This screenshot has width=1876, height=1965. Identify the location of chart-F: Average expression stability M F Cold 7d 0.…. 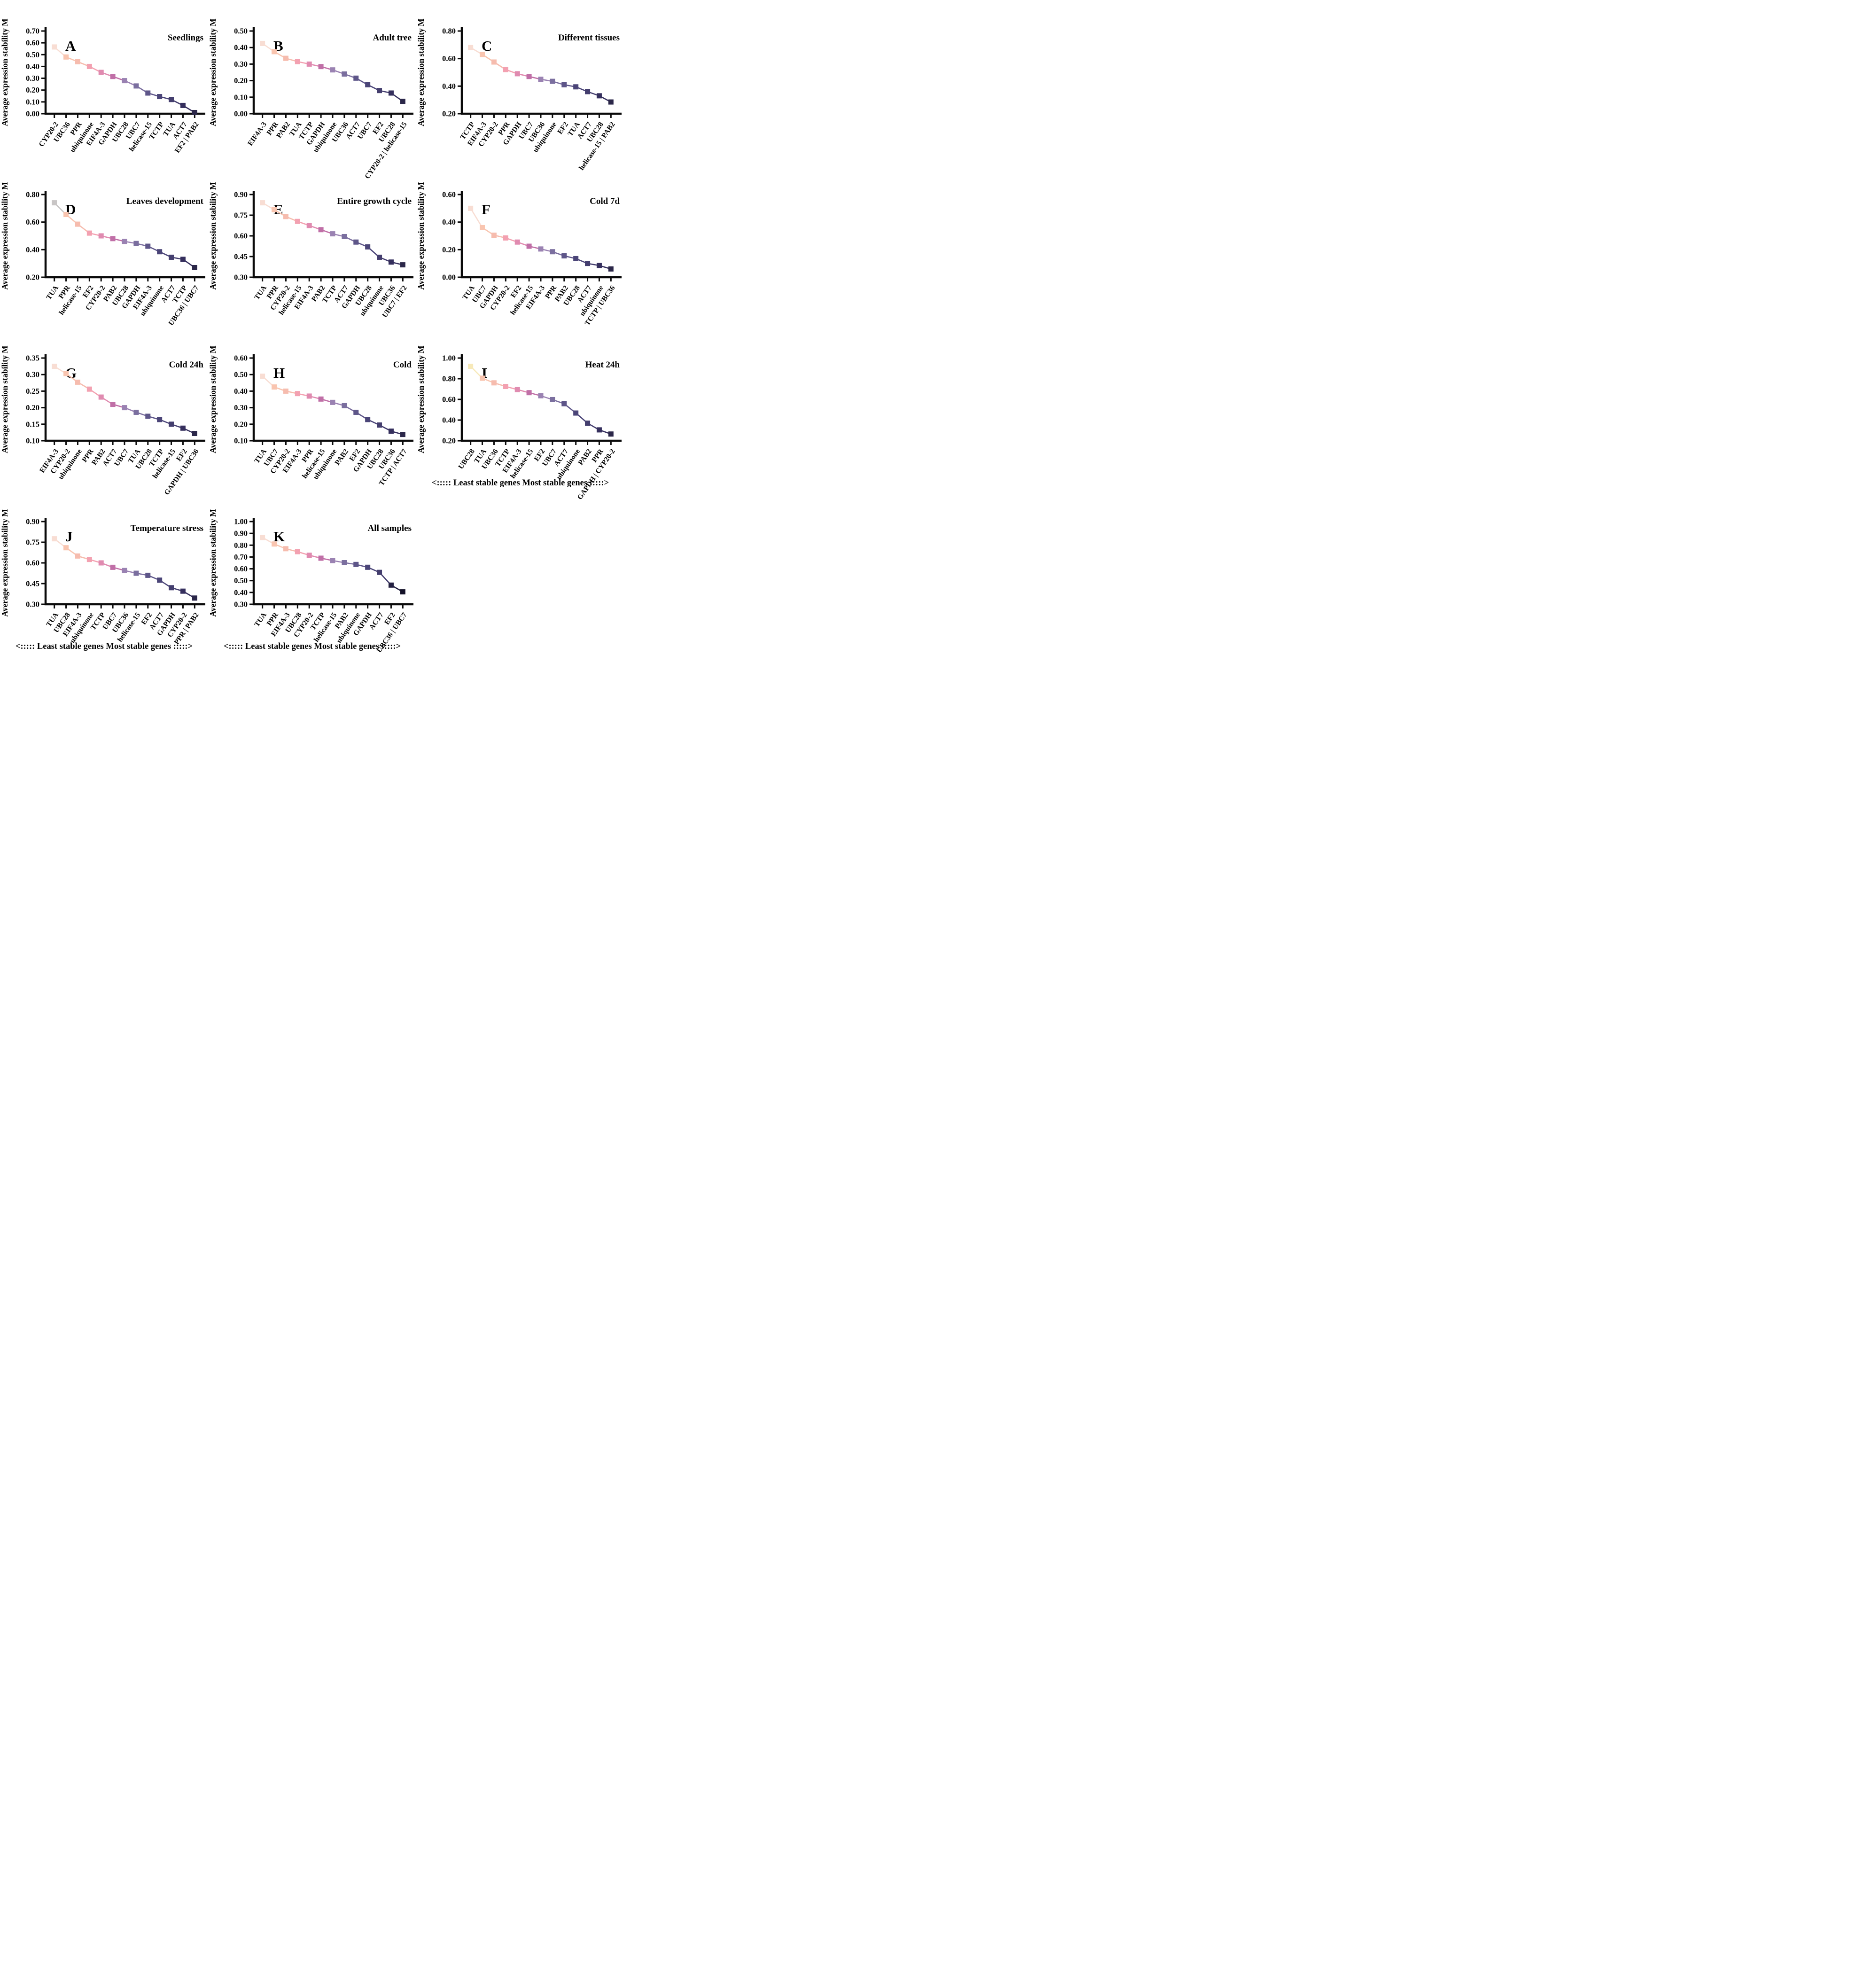
(519, 255).